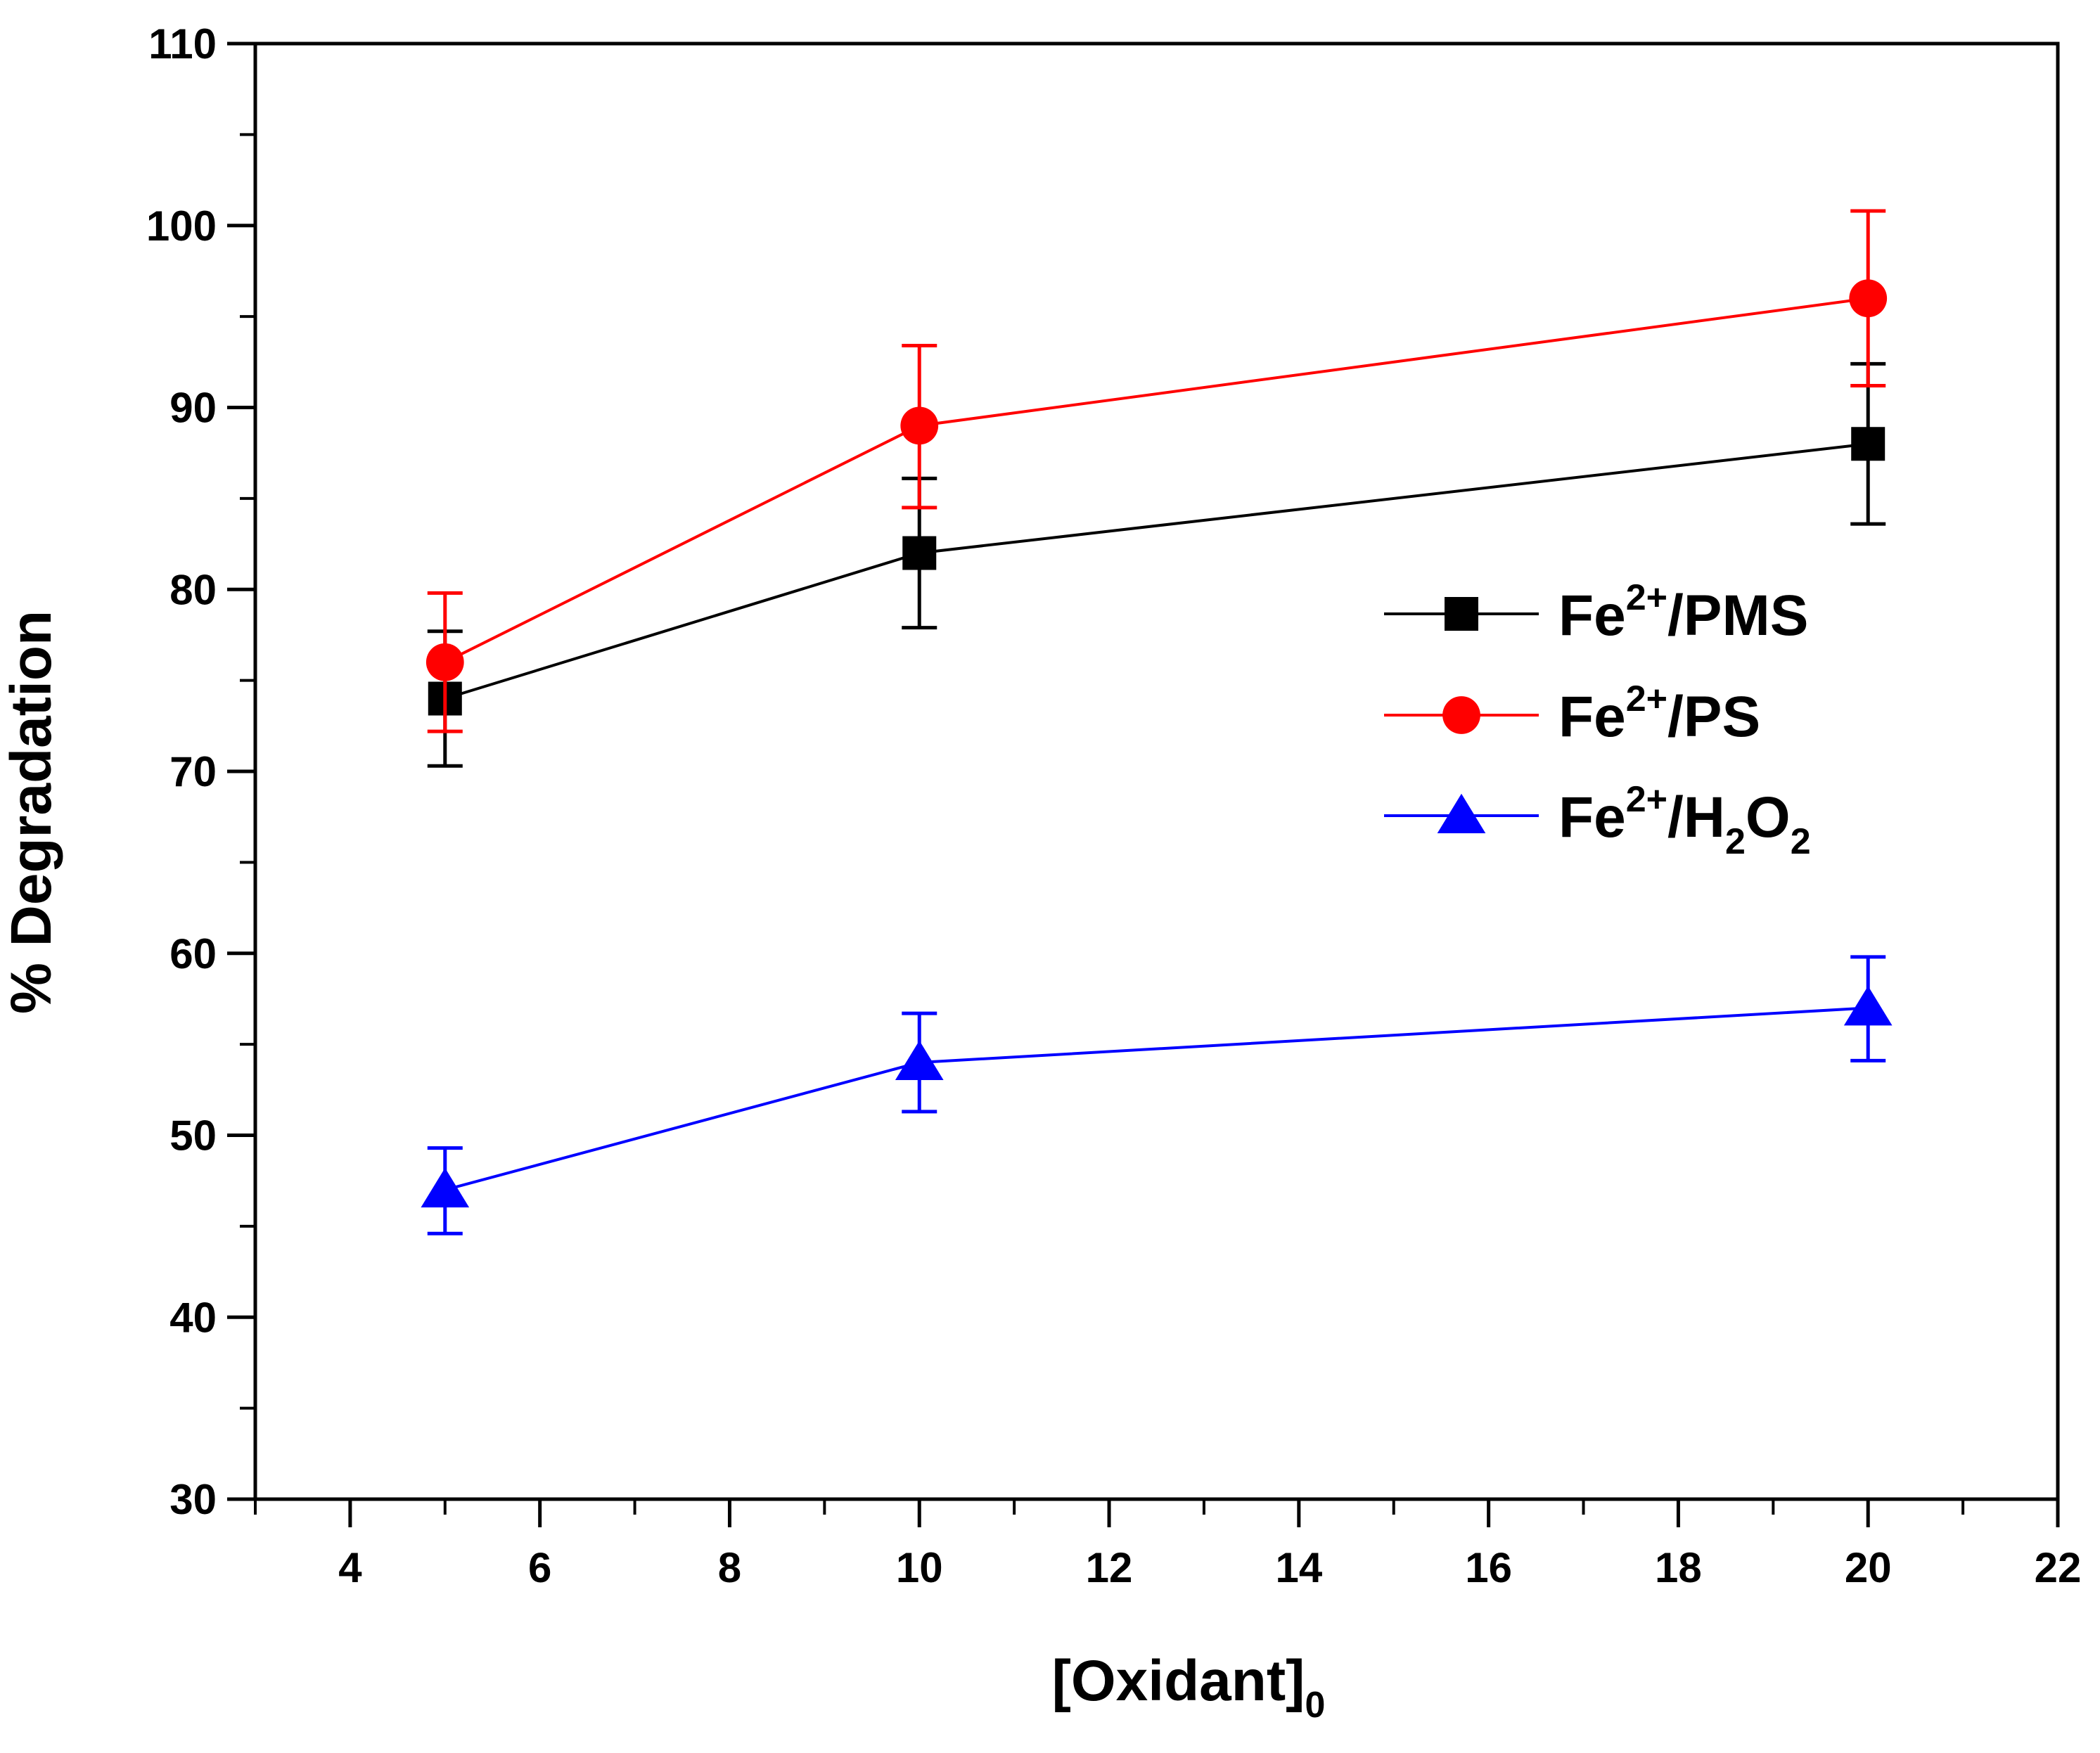  I want to click on y-tick-label: 60, so click(193, 953).